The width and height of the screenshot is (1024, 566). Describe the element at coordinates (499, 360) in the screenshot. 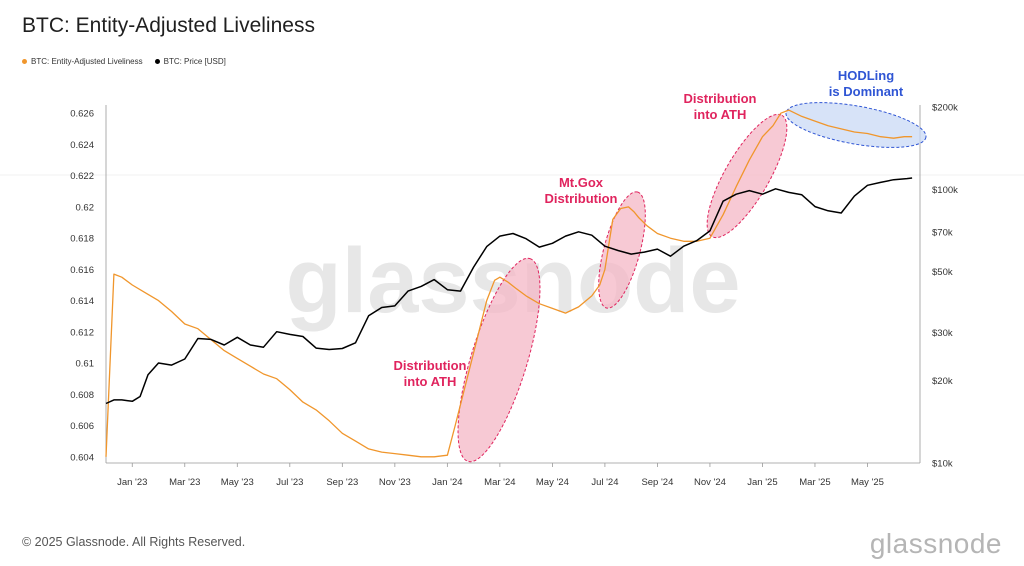

I see `highlight-ellipse-distribution-2024` at that location.